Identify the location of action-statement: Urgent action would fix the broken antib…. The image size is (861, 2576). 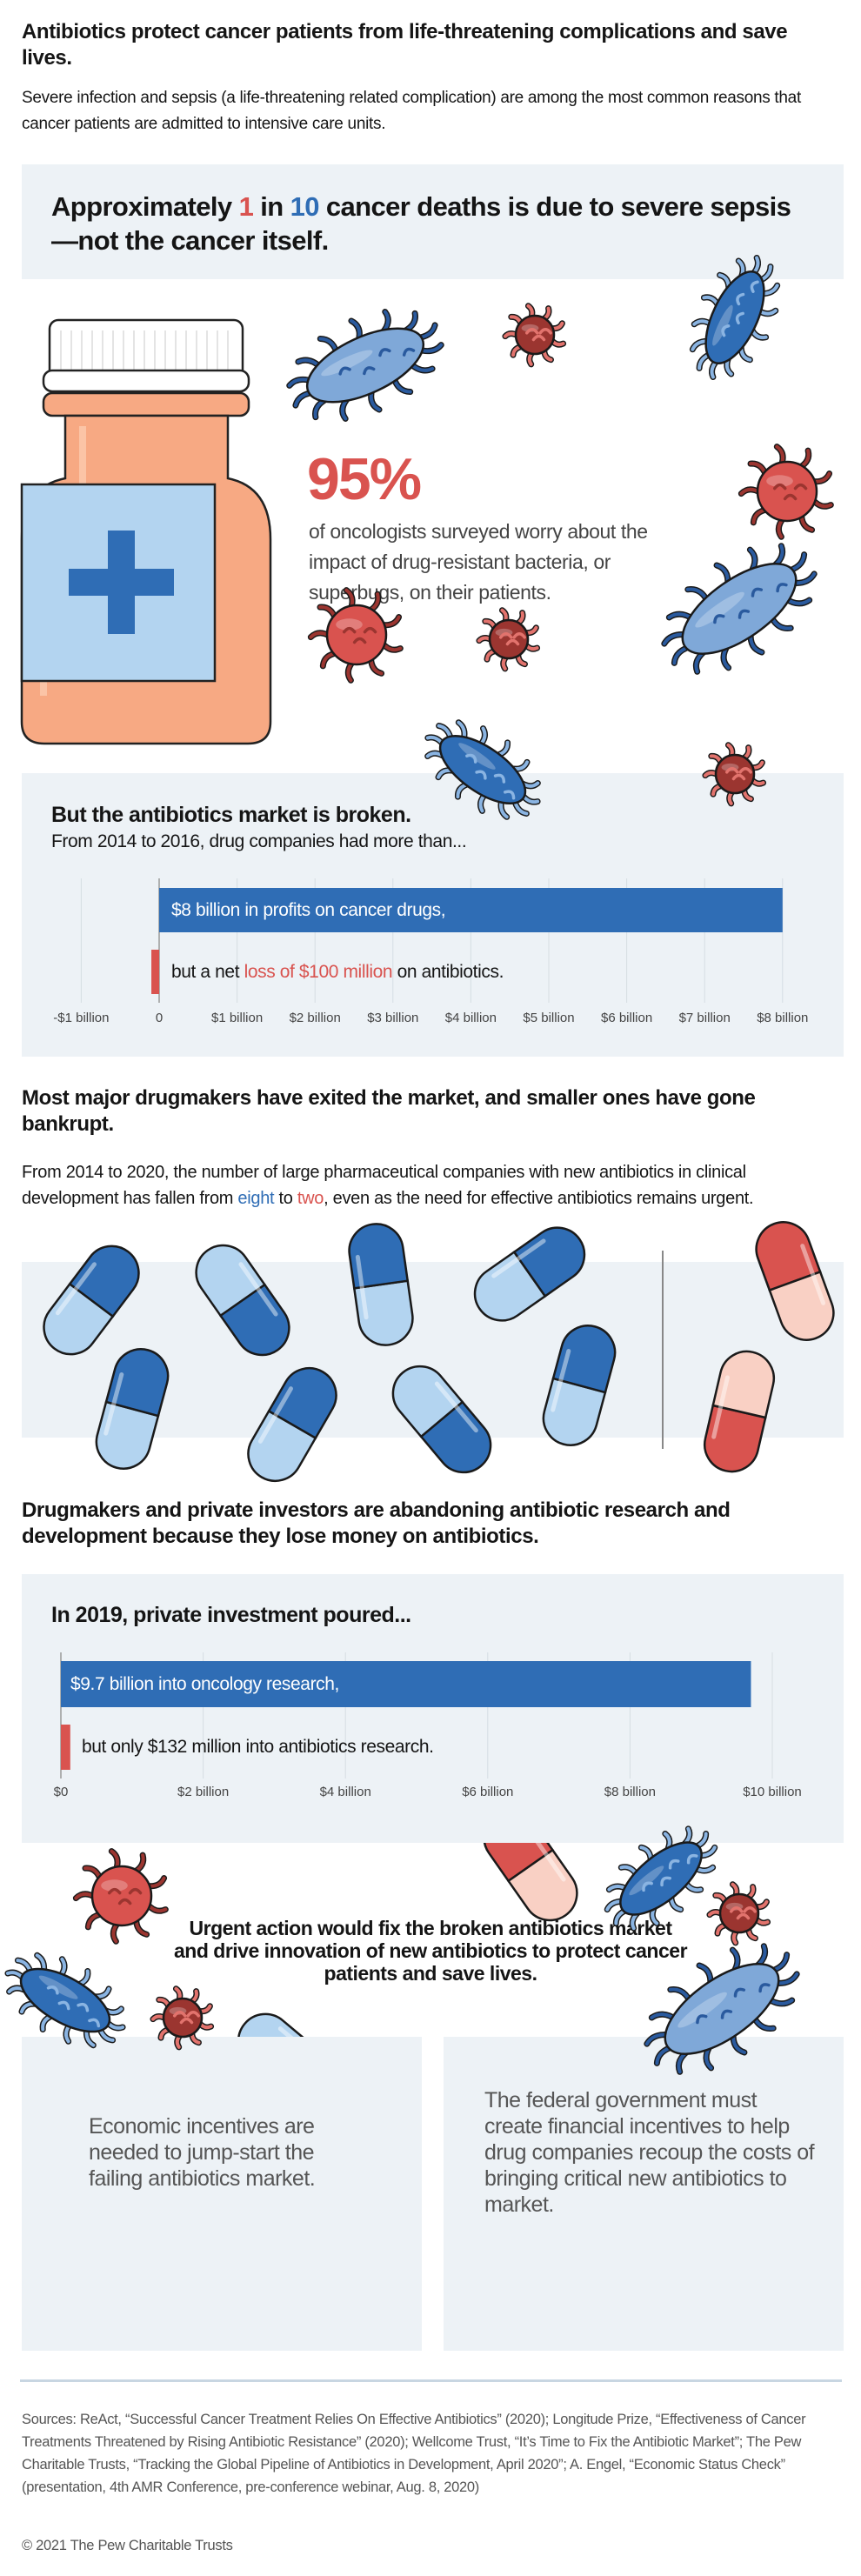
(431, 1951).